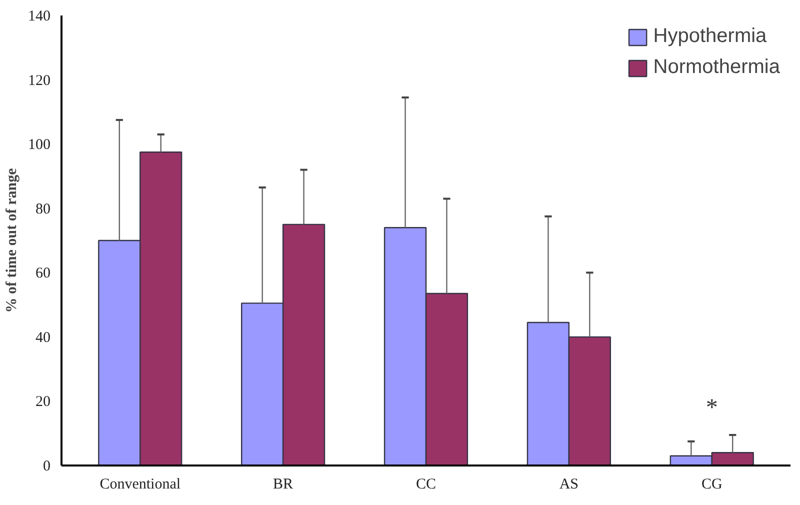 The image size is (800, 505). I want to click on x-tick-label: BR, so click(283, 484).